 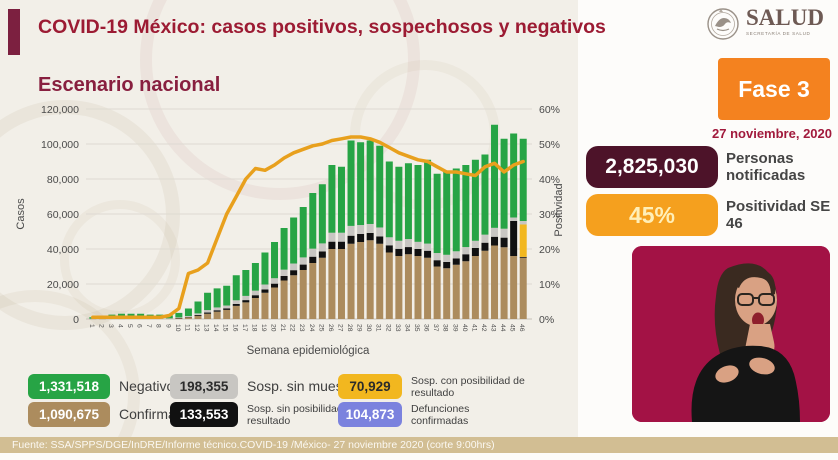 I want to click on legend-sosp-sin-muestra: 198,355 Sosp. sin muestra, so click(x=264, y=386).